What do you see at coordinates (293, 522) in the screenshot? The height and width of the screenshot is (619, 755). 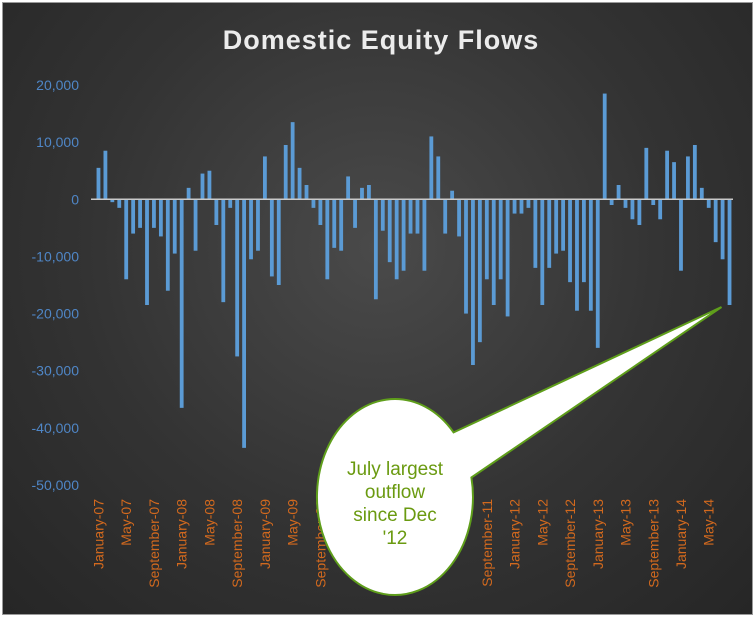 I see `x-tick-label: May-09` at bounding box center [293, 522].